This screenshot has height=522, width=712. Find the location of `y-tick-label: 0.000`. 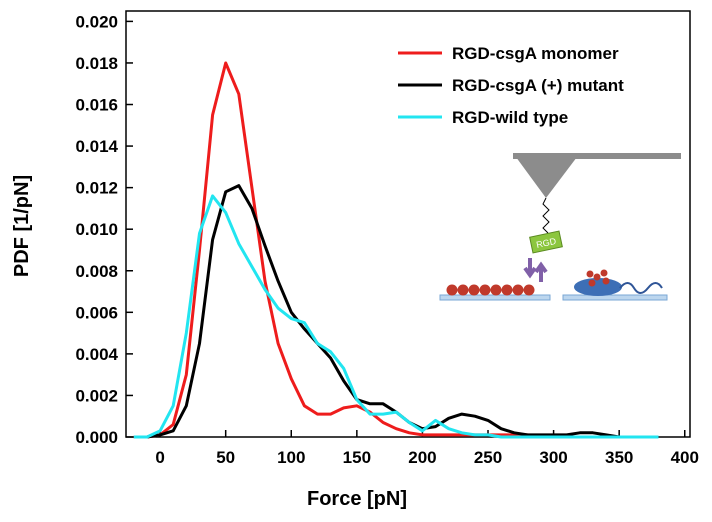

y-tick-label: 0.000 is located at coordinates (96, 437).